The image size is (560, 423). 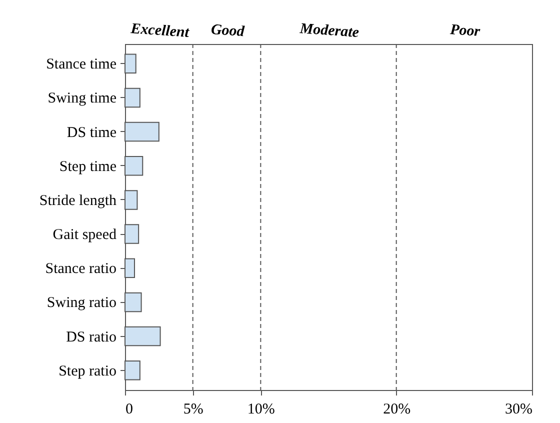 What do you see at coordinates (465, 31) in the screenshot?
I see `text: Poor` at bounding box center [465, 31].